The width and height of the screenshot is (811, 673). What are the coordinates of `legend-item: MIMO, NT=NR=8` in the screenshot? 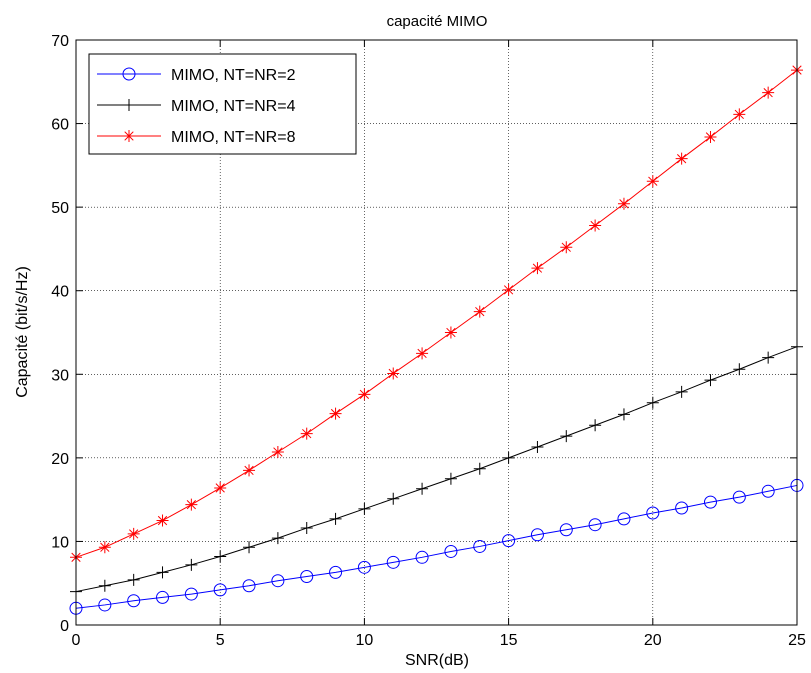 It's located at (196, 137).